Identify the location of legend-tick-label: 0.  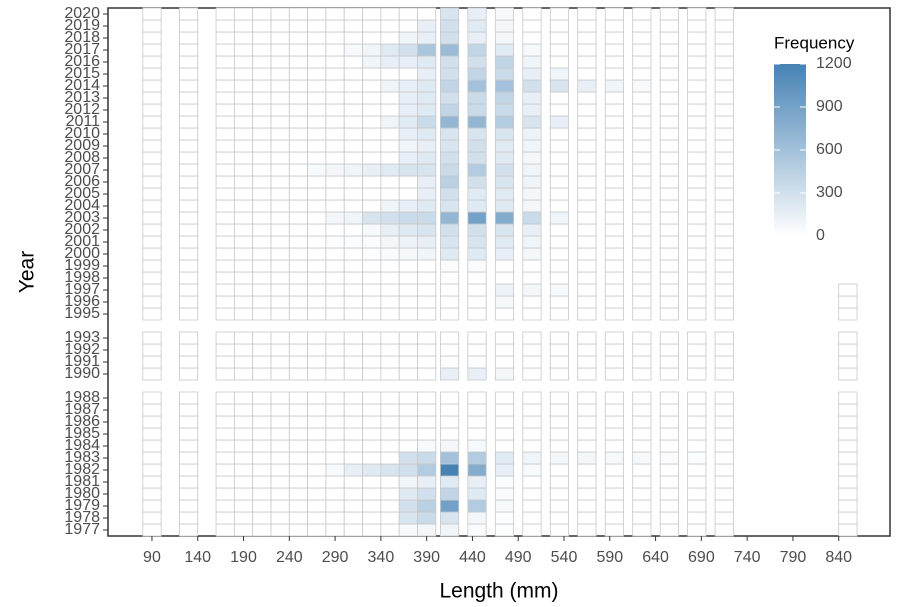
(820, 235).